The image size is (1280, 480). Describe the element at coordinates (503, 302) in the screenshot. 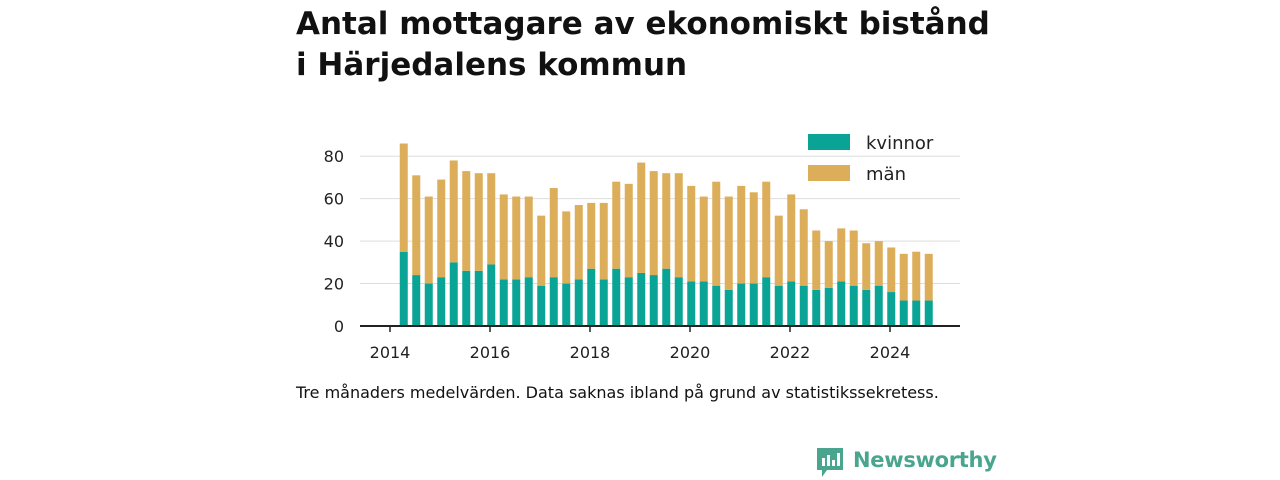

I see `bar-kvinnor-2016-Q2` at that location.